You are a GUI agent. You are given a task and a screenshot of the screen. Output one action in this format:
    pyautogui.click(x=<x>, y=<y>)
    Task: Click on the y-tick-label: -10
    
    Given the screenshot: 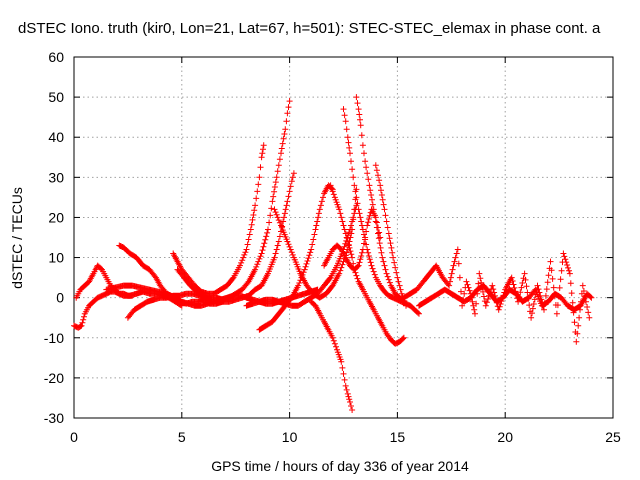 What is the action you would take?
    pyautogui.click(x=54, y=338)
    